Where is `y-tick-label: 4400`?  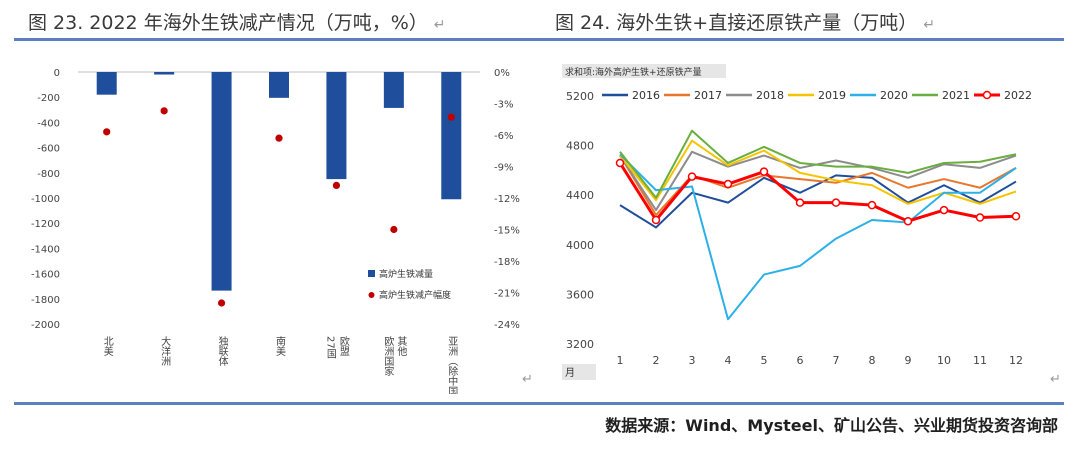
y-tick-label: 4400 is located at coordinates (580, 195).